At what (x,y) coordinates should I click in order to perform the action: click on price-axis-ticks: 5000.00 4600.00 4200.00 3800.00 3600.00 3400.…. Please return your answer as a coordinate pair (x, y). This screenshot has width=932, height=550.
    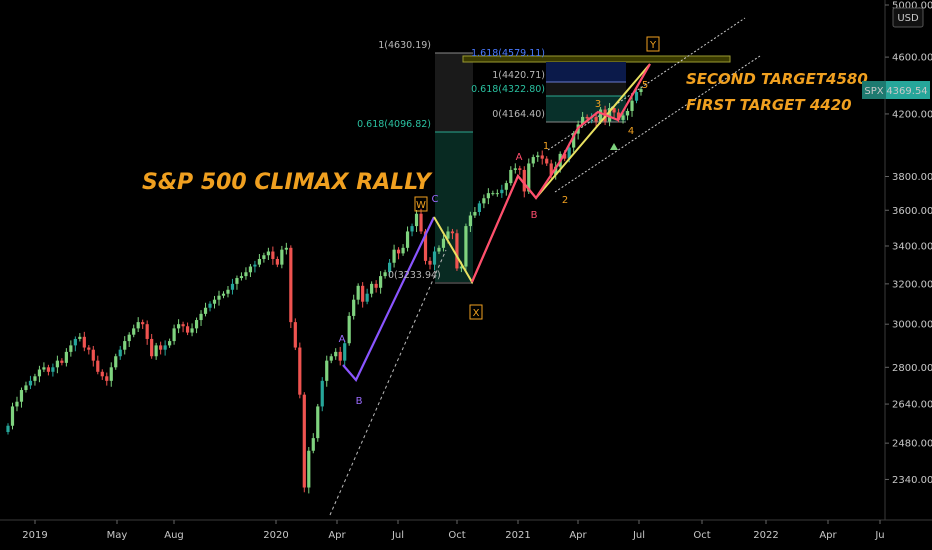
    Looking at the image, I should click on (908, 243).